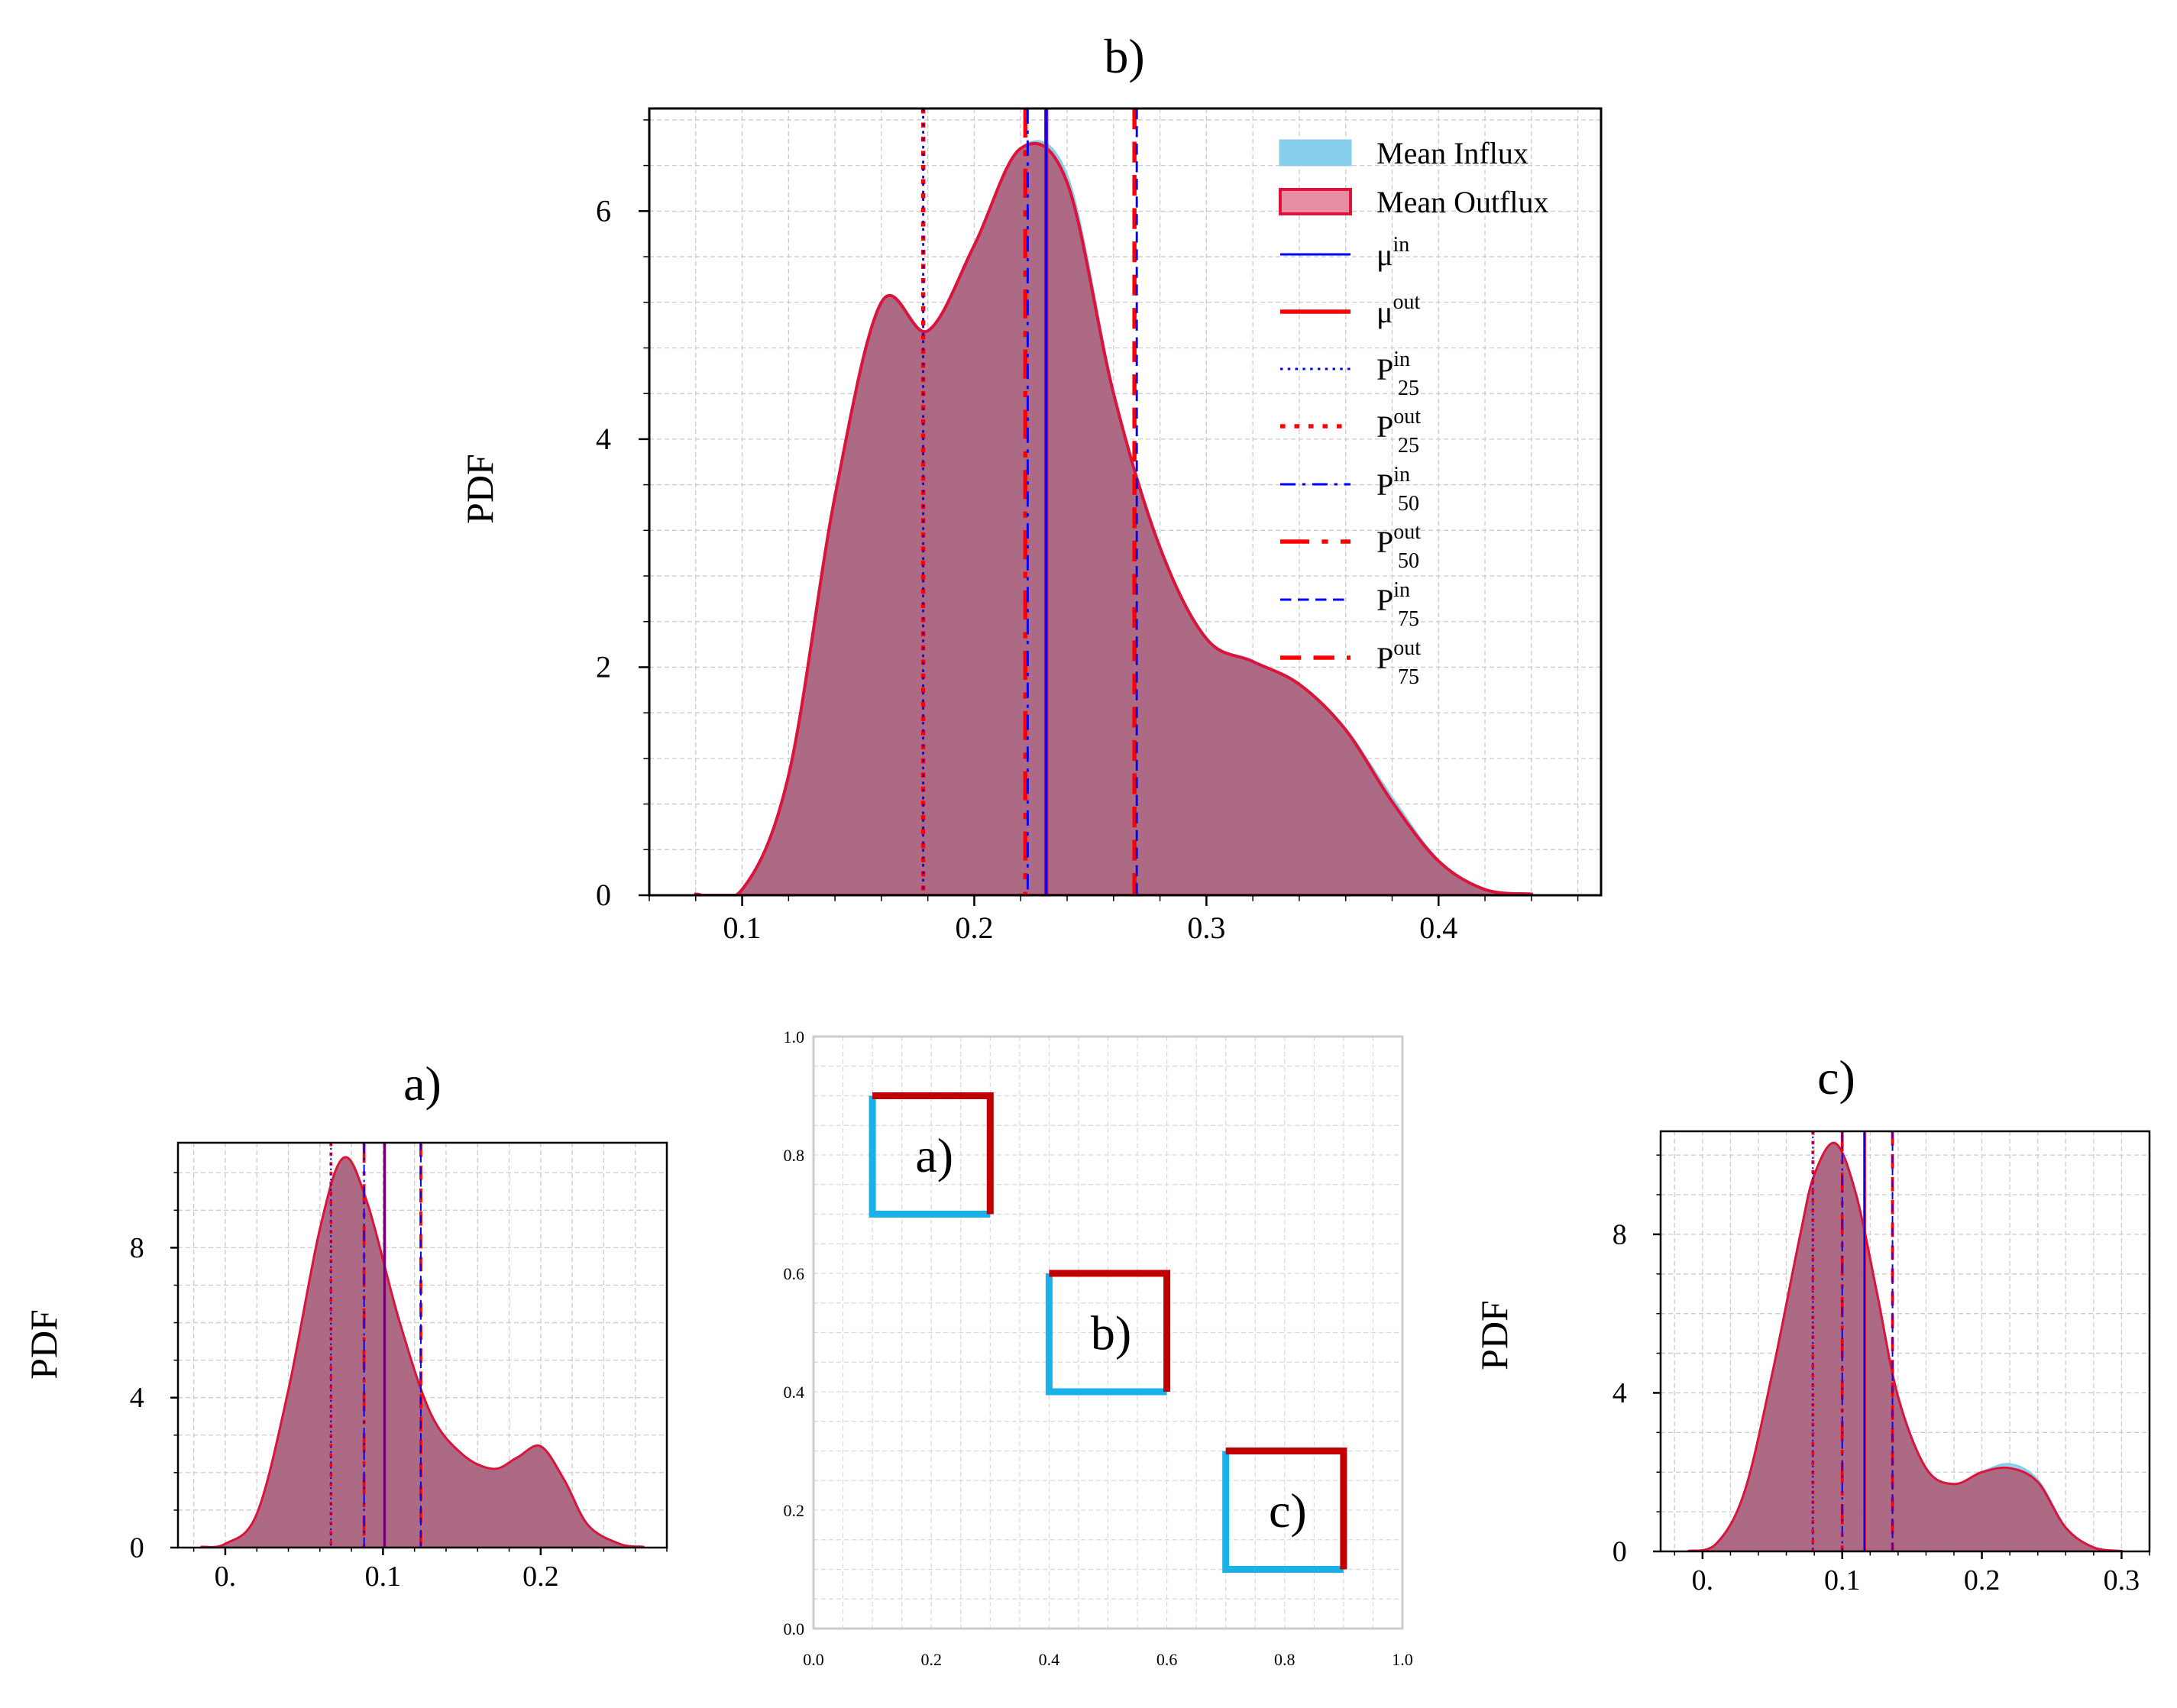 This screenshot has width=2177, height=1708. What do you see at coordinates (742, 928) in the screenshot?
I see `b-xtick-label: 0.1` at bounding box center [742, 928].